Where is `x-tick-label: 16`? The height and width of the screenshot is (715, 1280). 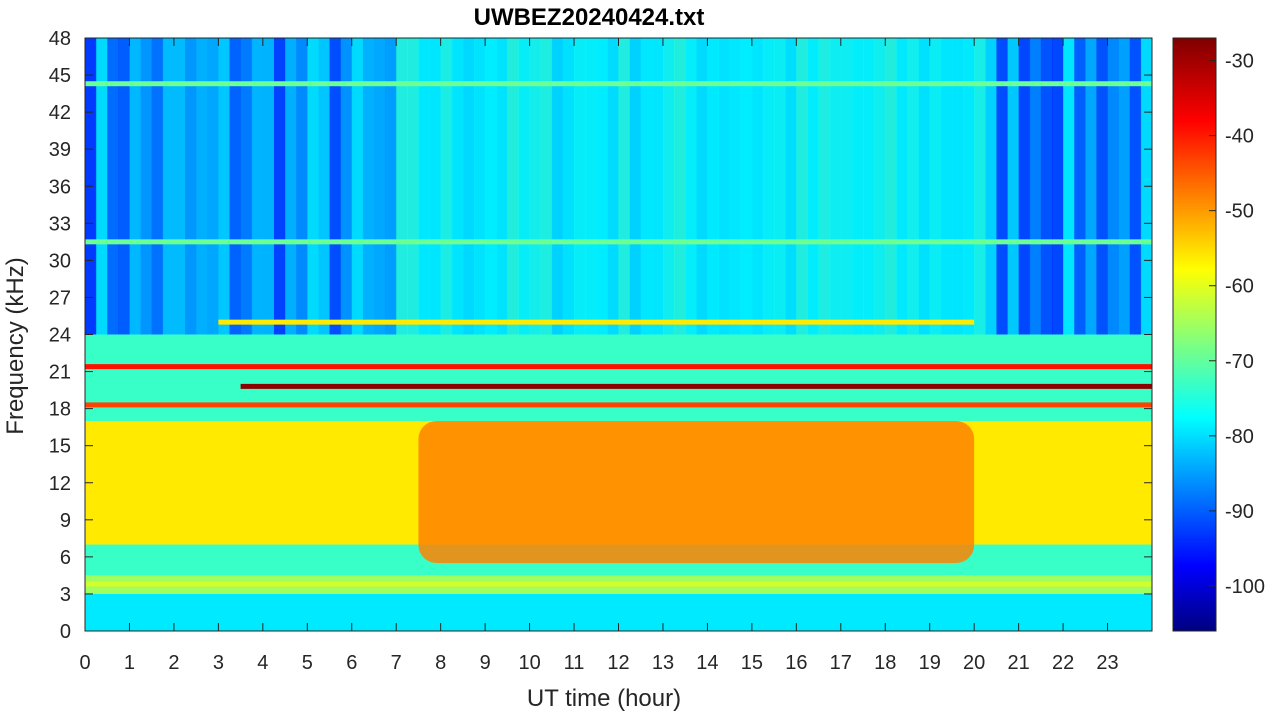 x-tick-label: 16 is located at coordinates (796, 663).